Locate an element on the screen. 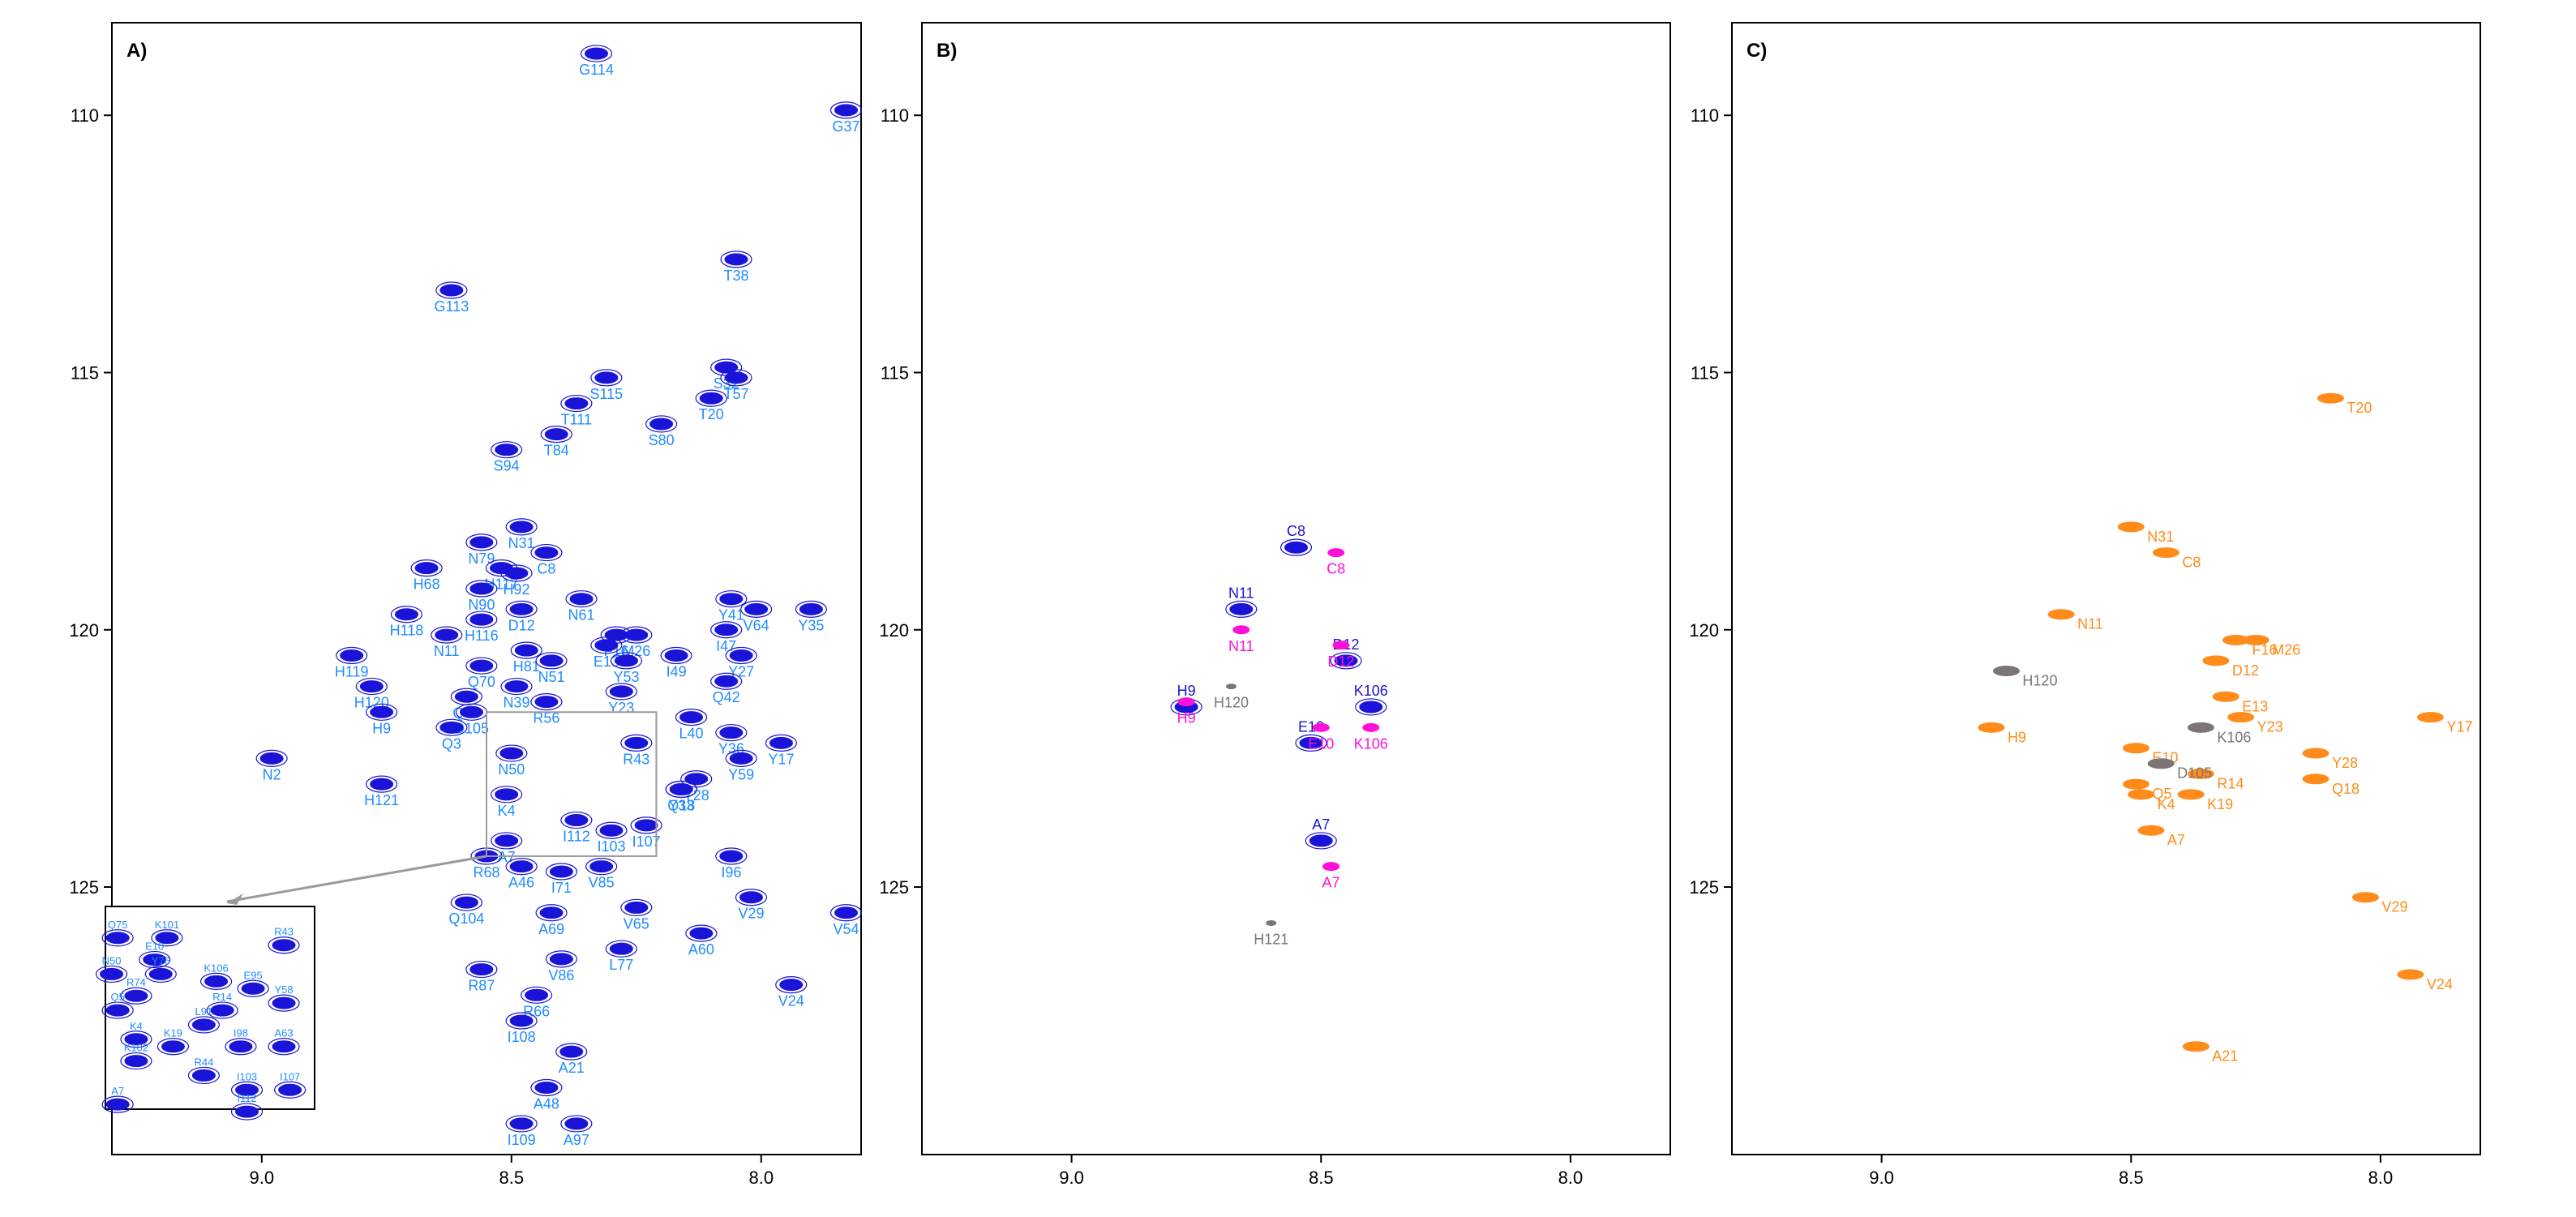 The image size is (2576, 1217). peak-label-h9: H9 is located at coordinates (2017, 737).